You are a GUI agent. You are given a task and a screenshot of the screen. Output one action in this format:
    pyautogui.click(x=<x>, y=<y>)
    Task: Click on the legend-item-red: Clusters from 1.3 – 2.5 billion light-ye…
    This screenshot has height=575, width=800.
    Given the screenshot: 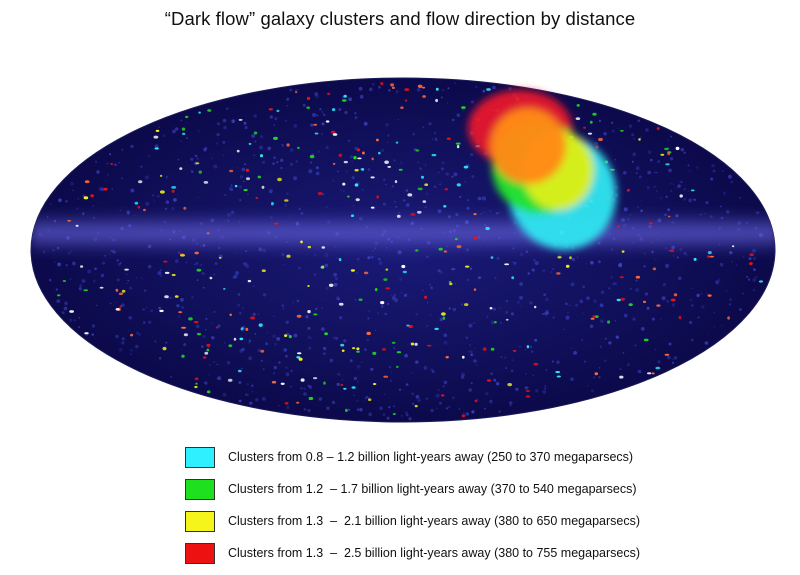 What is the action you would take?
    pyautogui.click(x=485, y=559)
    